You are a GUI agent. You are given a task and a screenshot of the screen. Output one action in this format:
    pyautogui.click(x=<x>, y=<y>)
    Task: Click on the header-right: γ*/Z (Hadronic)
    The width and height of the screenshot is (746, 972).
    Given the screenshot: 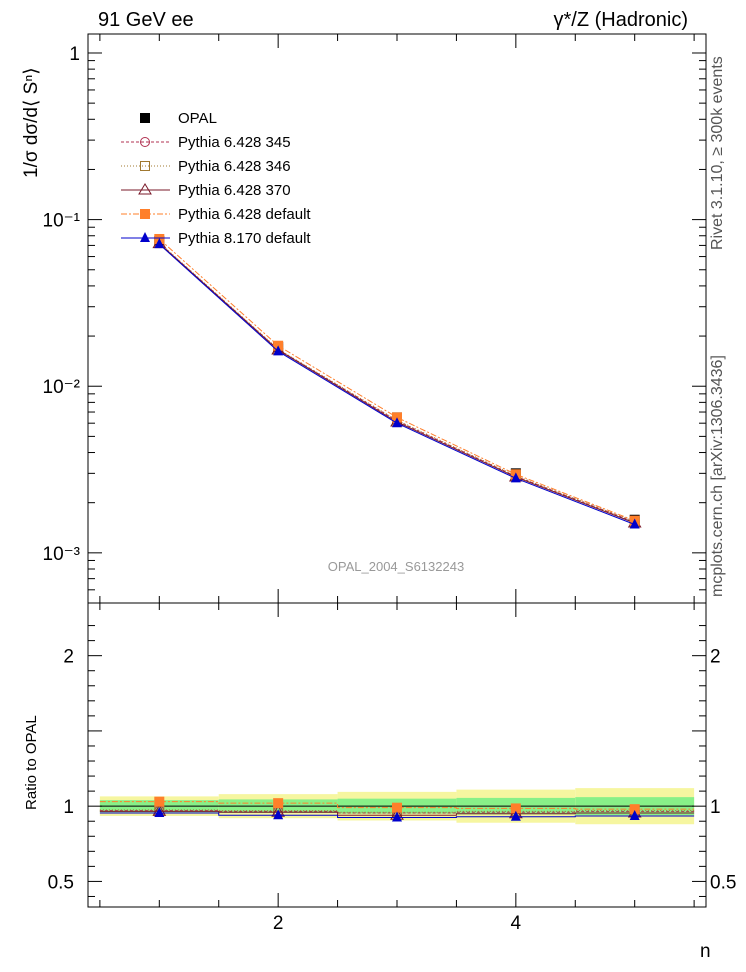 What is the action you would take?
    pyautogui.click(x=621, y=20)
    